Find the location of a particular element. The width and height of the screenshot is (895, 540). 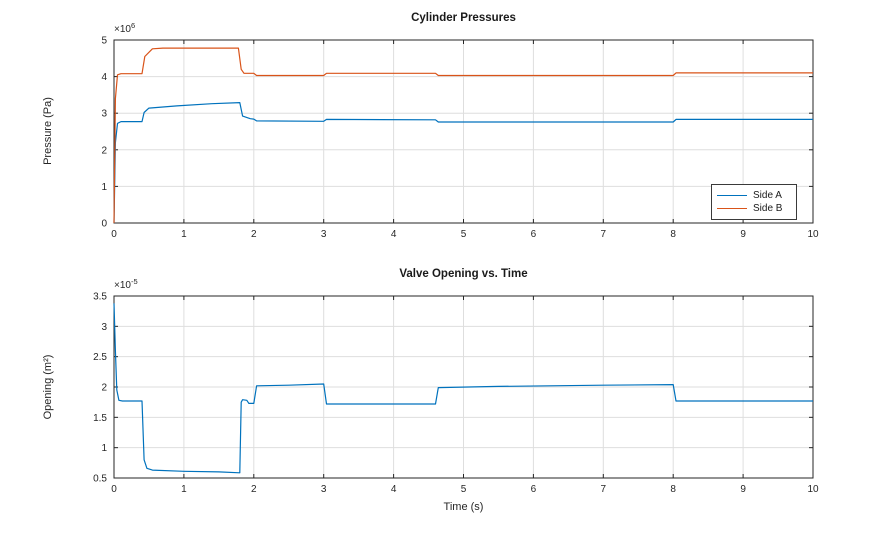

svg-text: ×10⁶ is located at coordinates (124, 28).